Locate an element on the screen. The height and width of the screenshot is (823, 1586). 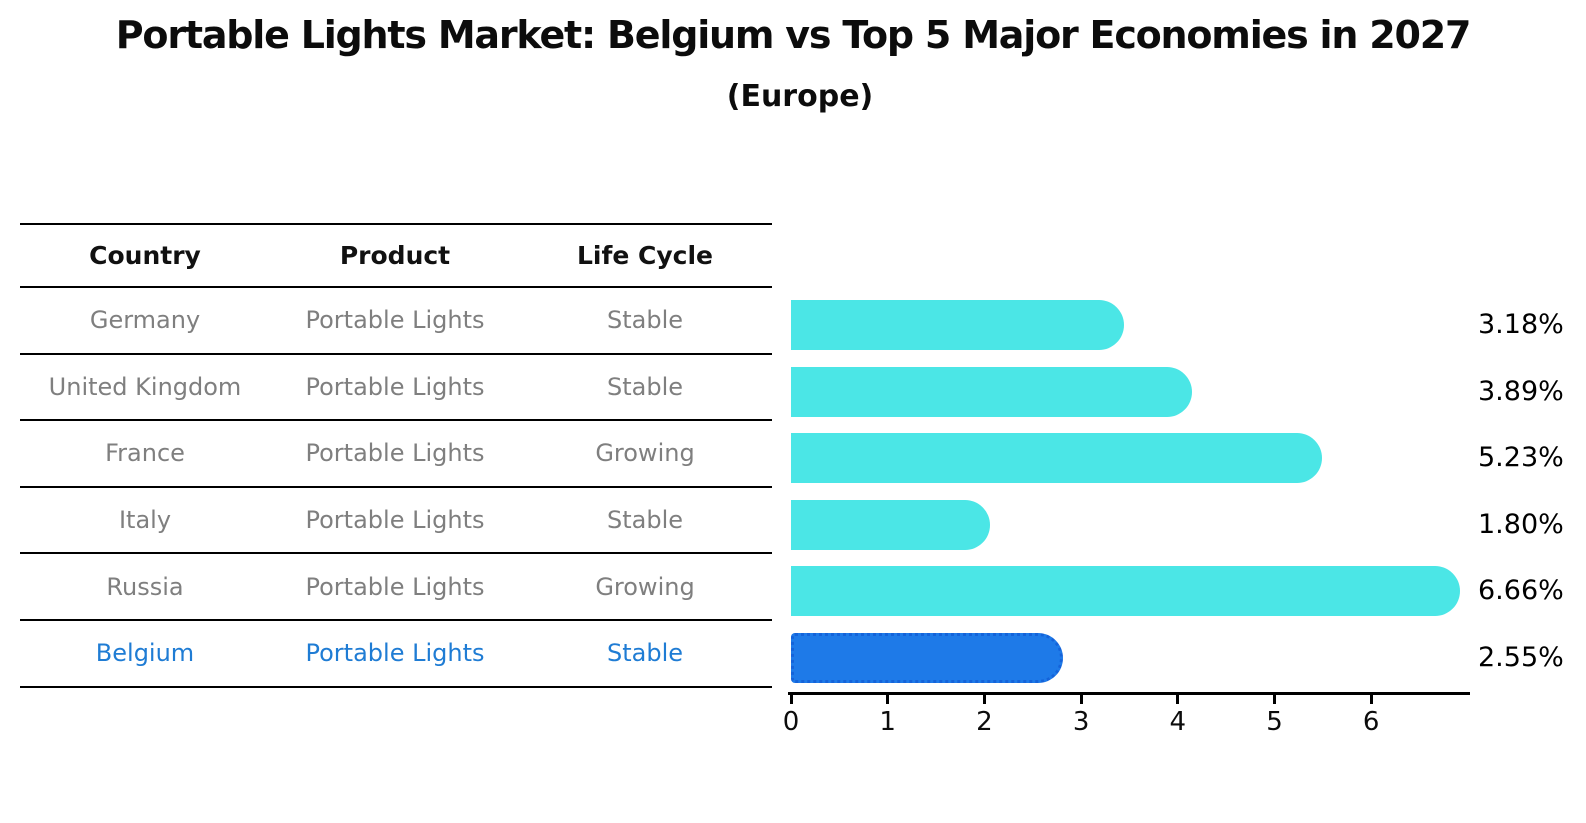
cell-country: United Kingdom is located at coordinates (145, 386).